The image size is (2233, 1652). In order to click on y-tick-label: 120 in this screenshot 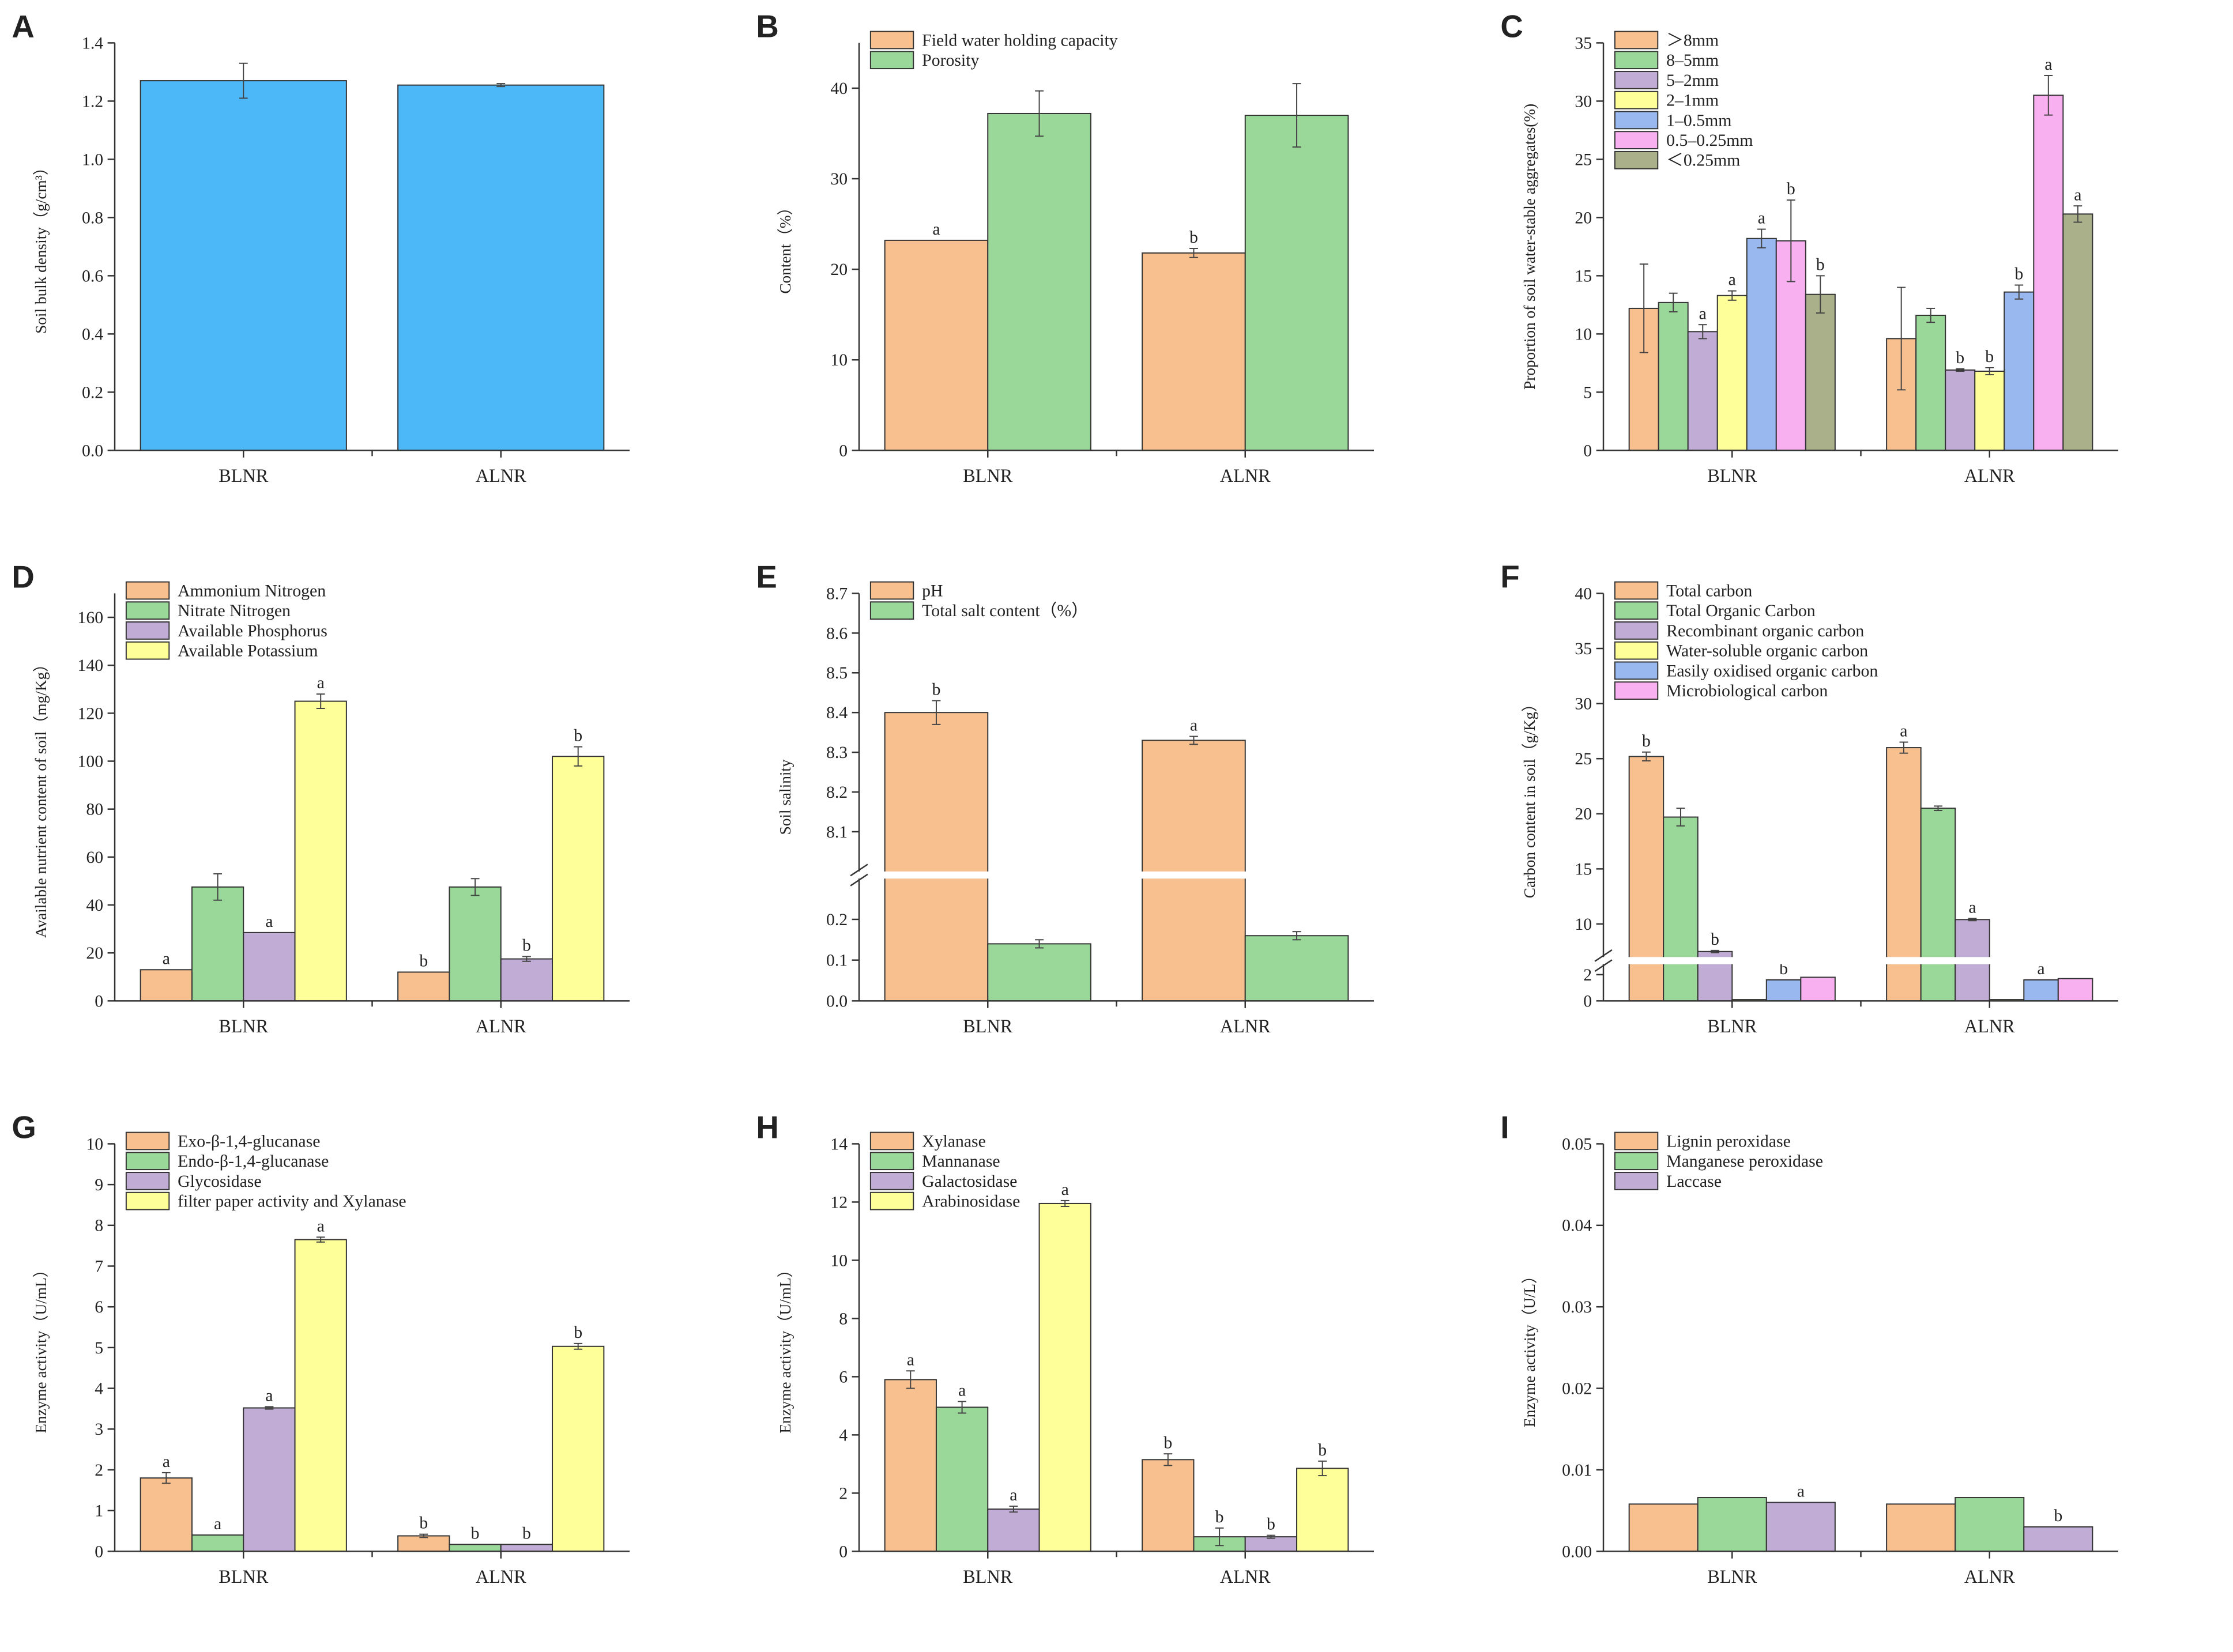, I will do `click(91, 713)`.